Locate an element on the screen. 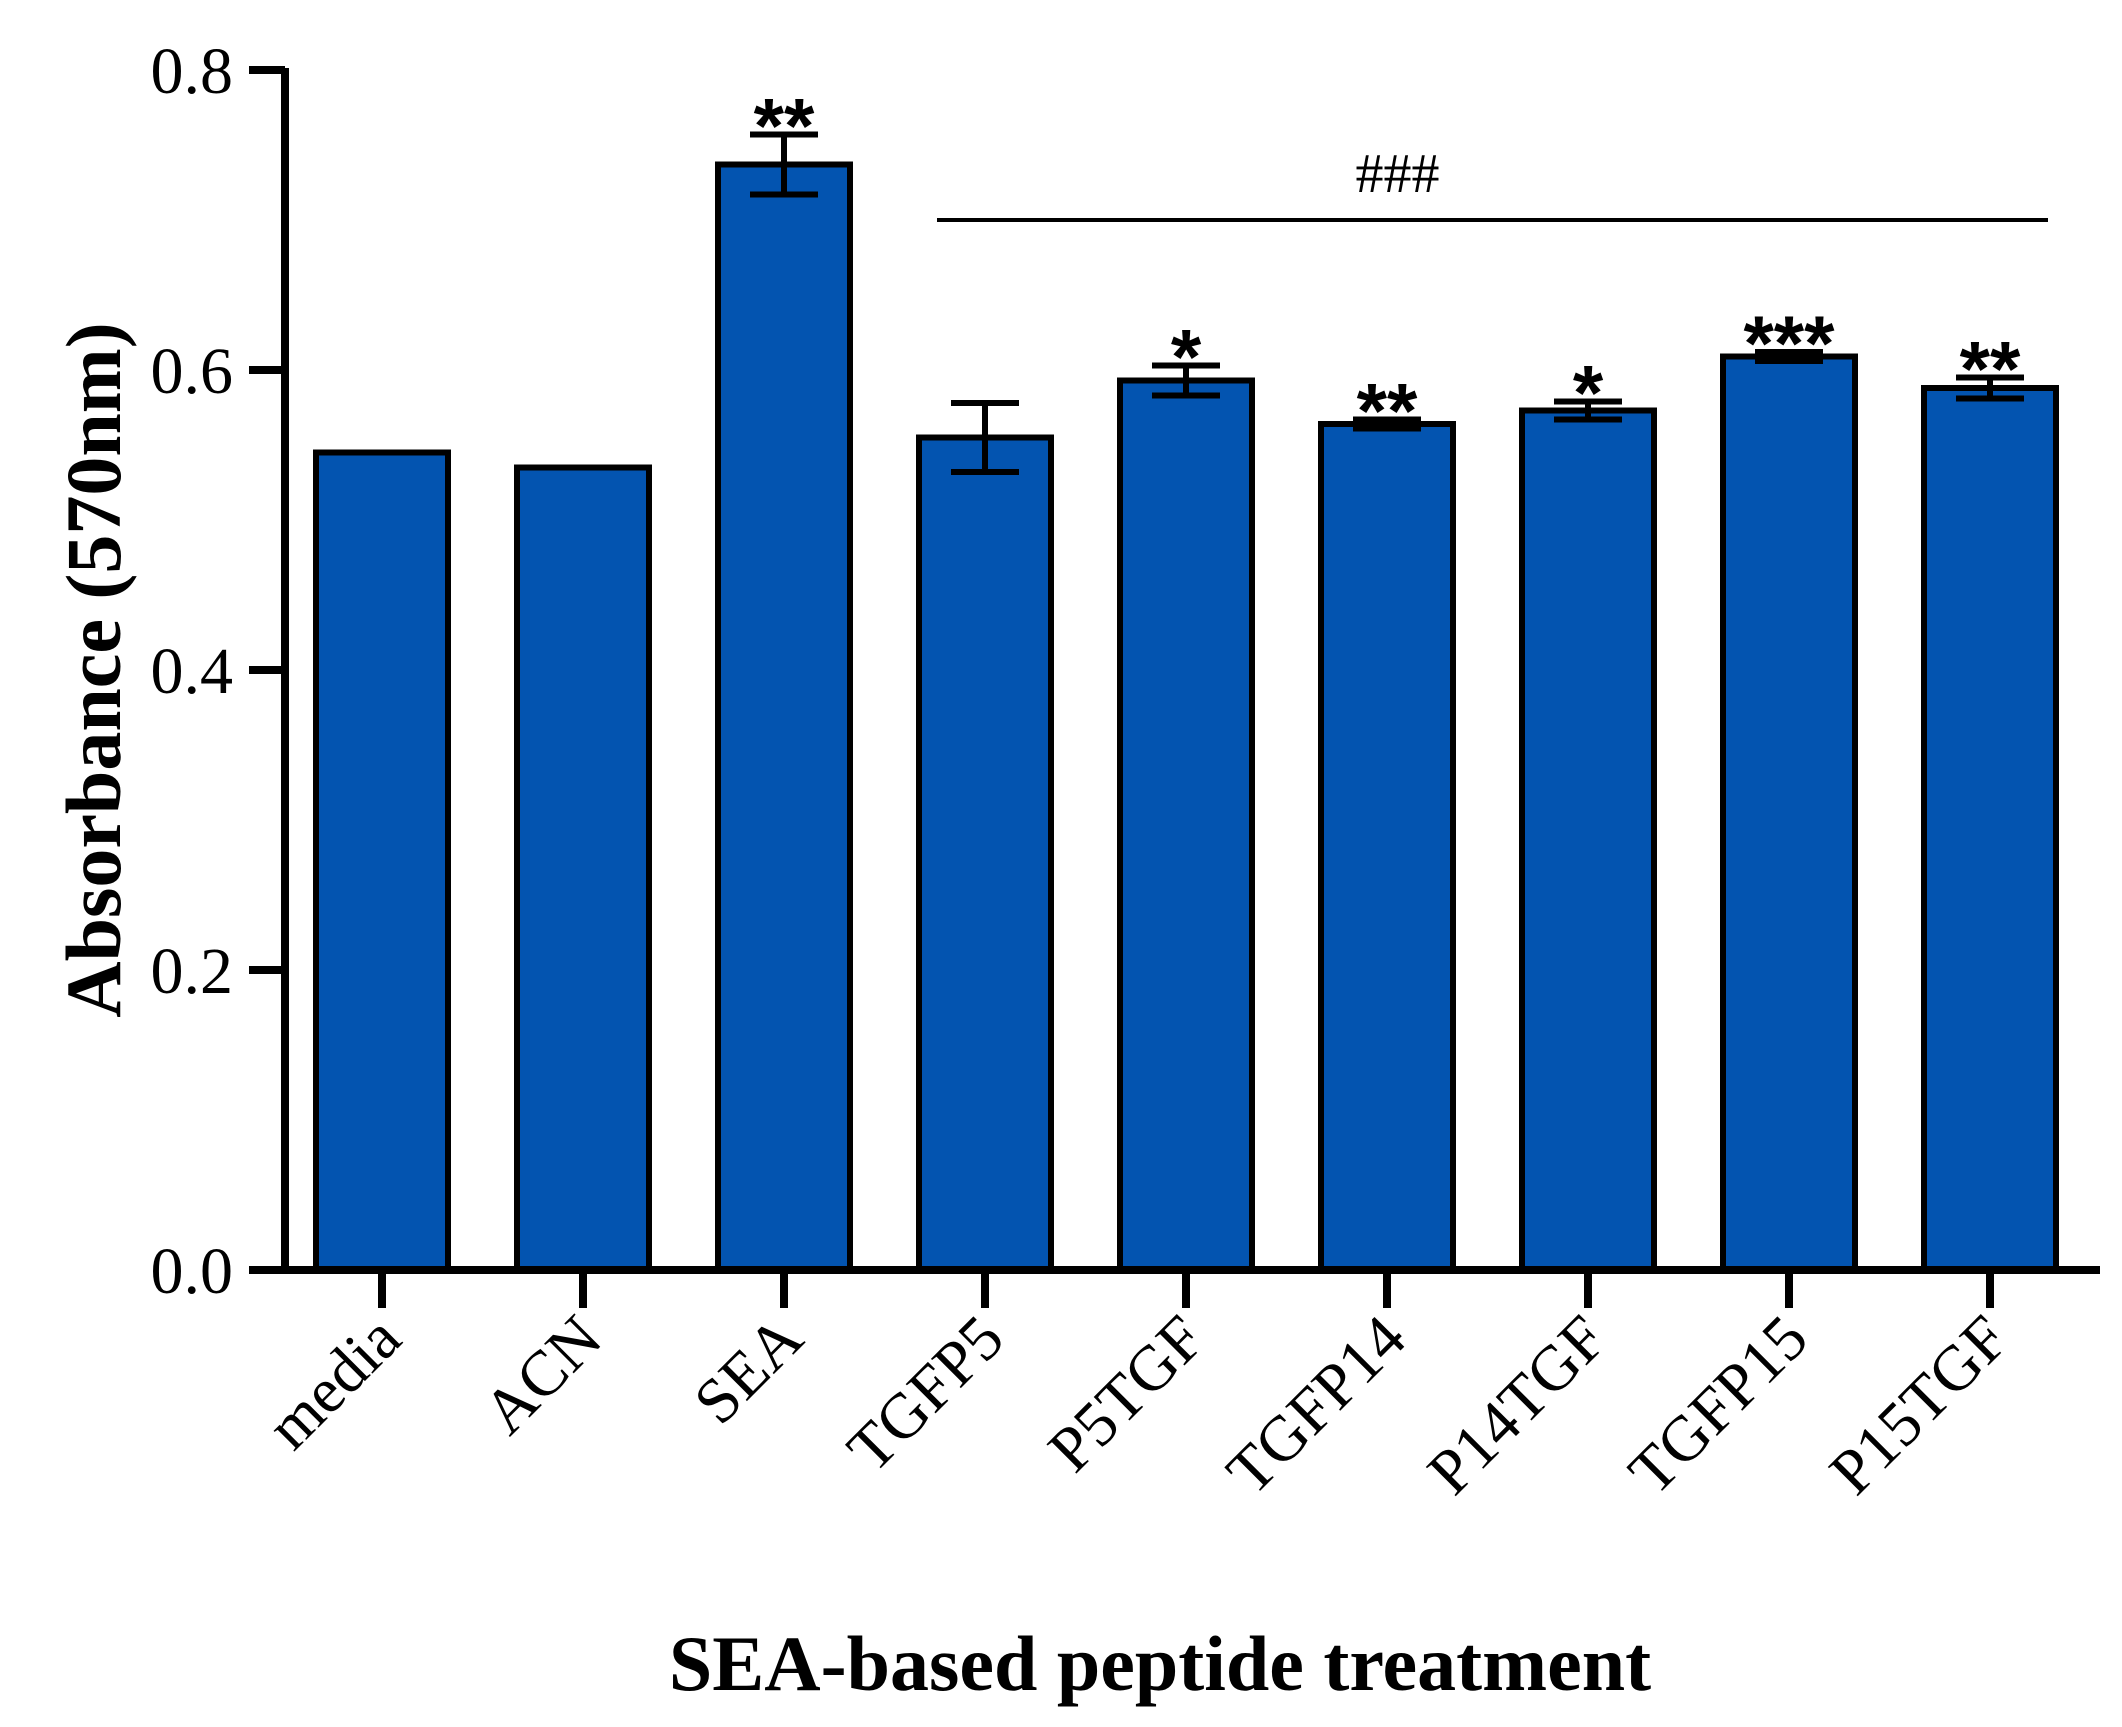 The width and height of the screenshot is (2122, 1727). bar-acn is located at coordinates (583, 868).